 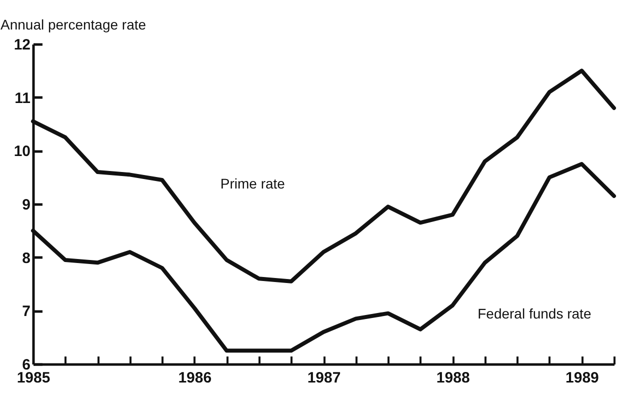 What do you see at coordinates (26, 205) in the screenshot?
I see `y-tick-label: 9` at bounding box center [26, 205].